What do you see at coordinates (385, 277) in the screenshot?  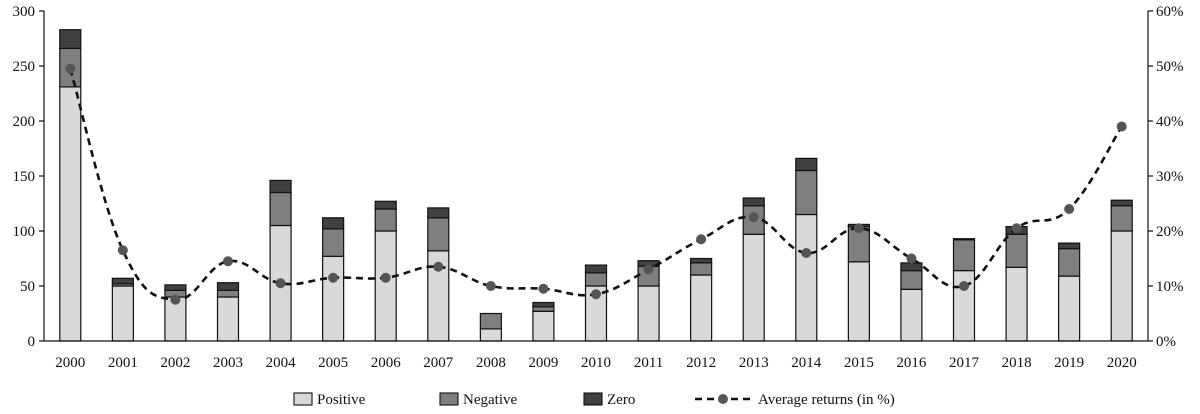 I see `average-returns-point-2006` at bounding box center [385, 277].